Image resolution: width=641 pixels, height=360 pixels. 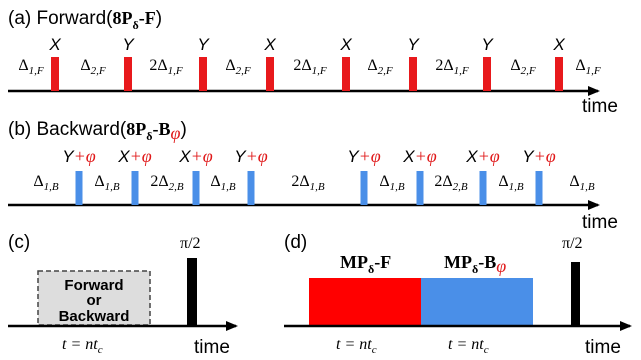 What do you see at coordinates (238, 67) in the screenshot?
I see `forward-spacing-4: Δ2,F` at bounding box center [238, 67].